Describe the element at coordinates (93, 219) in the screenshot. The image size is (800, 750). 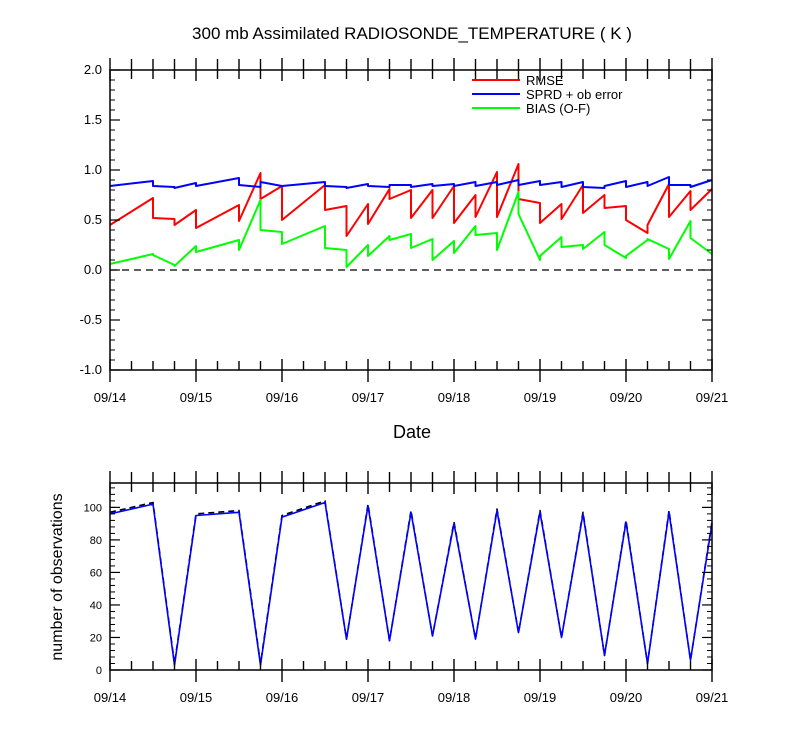
I see `top-ytick-label: 0.5` at that location.